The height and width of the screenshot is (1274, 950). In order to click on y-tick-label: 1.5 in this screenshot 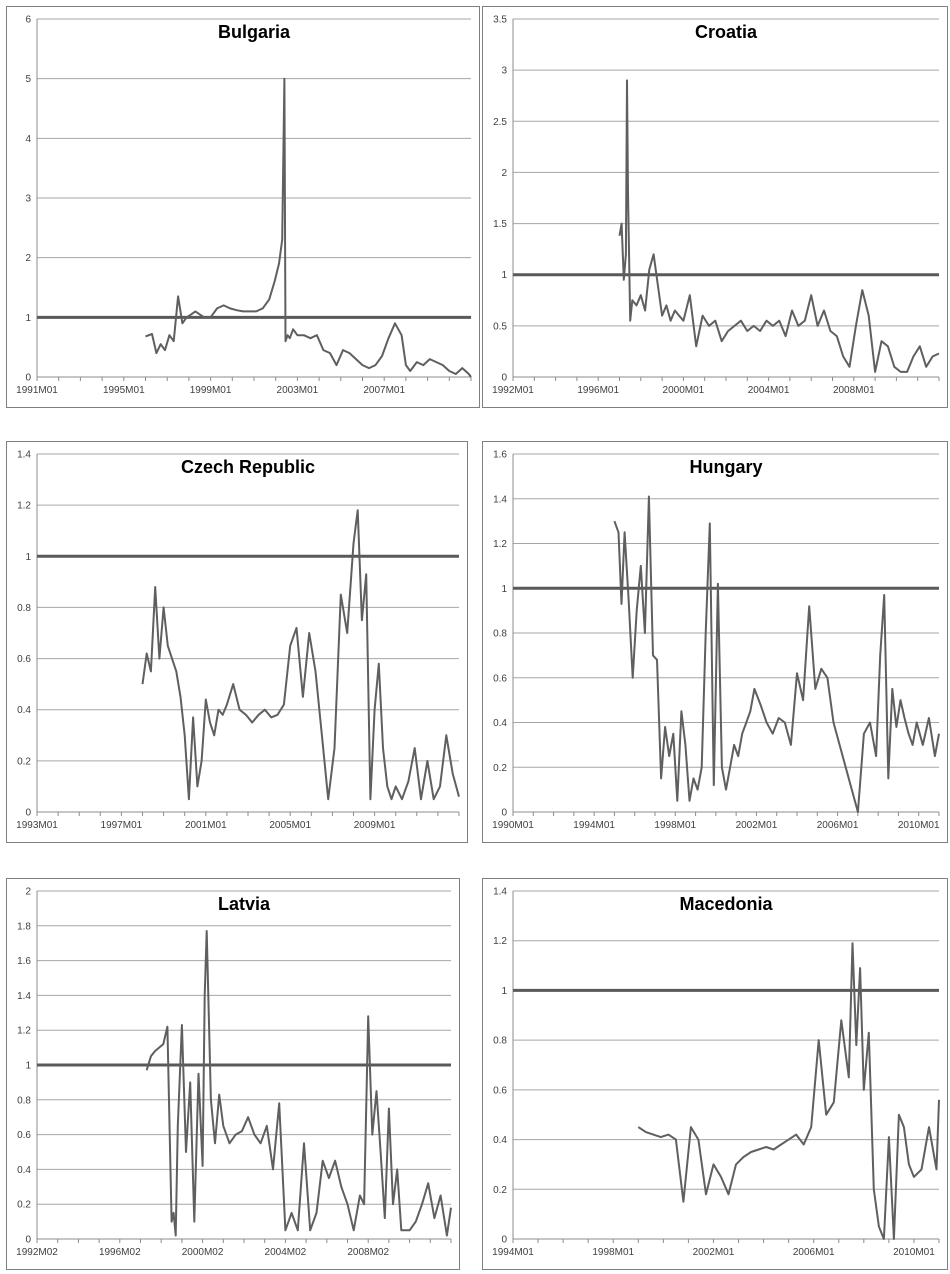, I will do `click(500, 224)`.